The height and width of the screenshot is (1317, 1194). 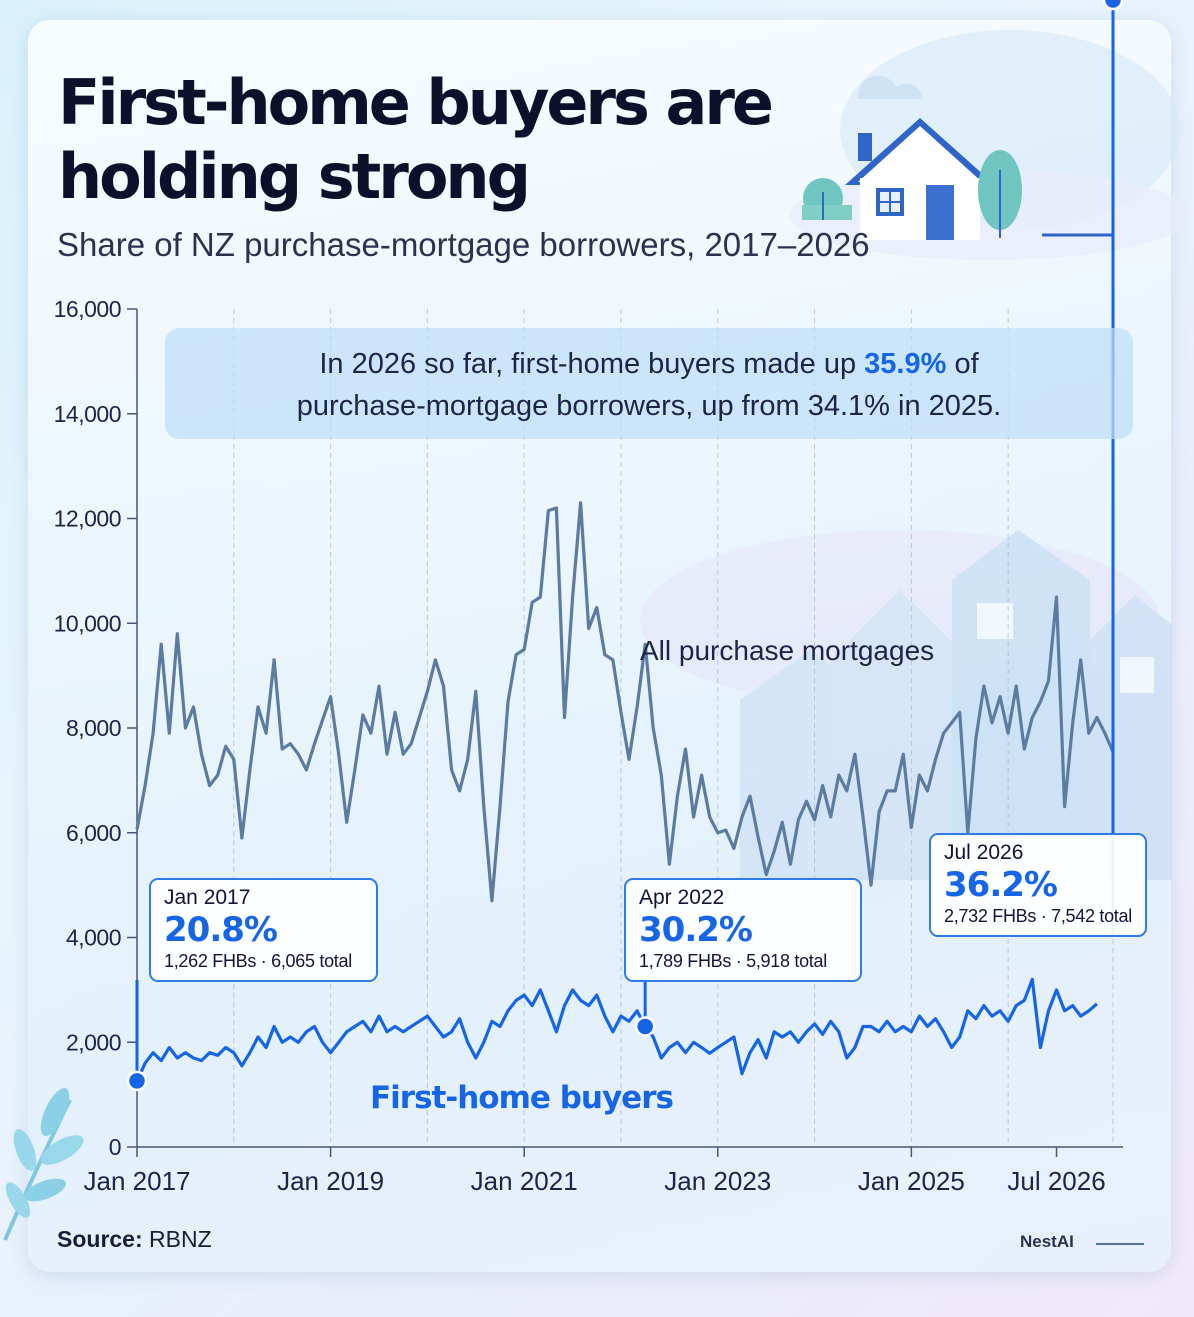 I want to click on callout-highlight: 35.9%, so click(x=905, y=364).